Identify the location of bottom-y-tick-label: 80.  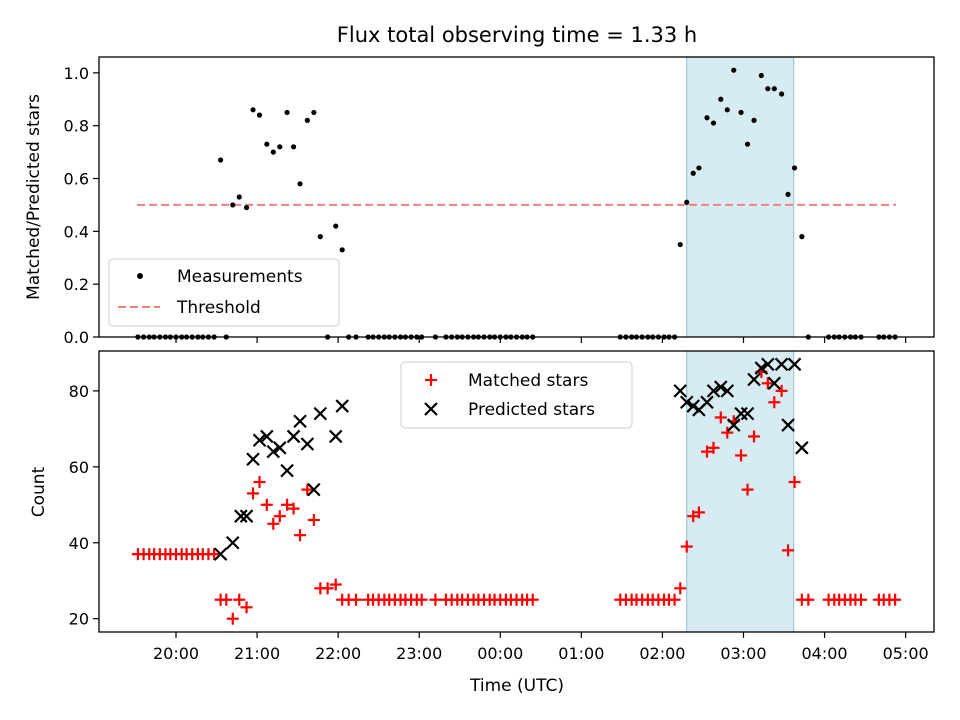
(79, 391).